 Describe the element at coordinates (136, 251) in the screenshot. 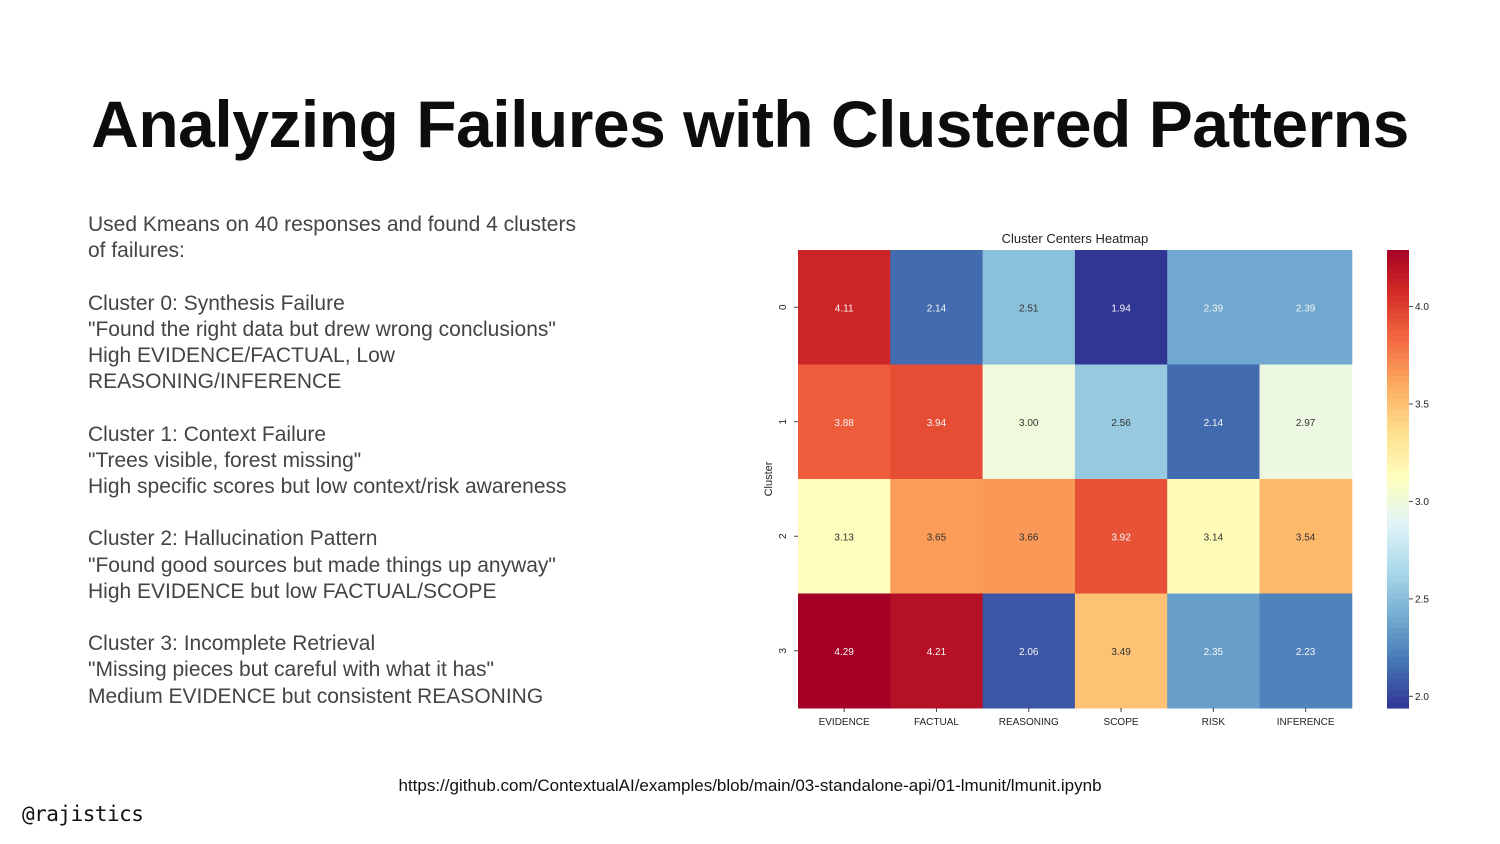

I see `paragraph-line: of failures:` at that location.